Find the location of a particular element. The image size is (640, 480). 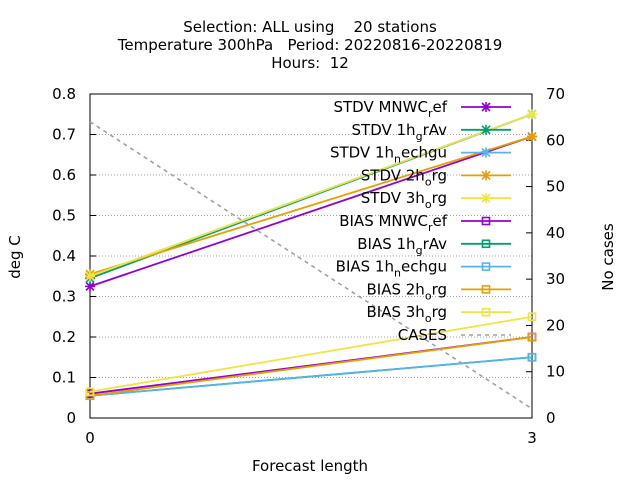

y-tick-label: 0.4 is located at coordinates (64, 256).